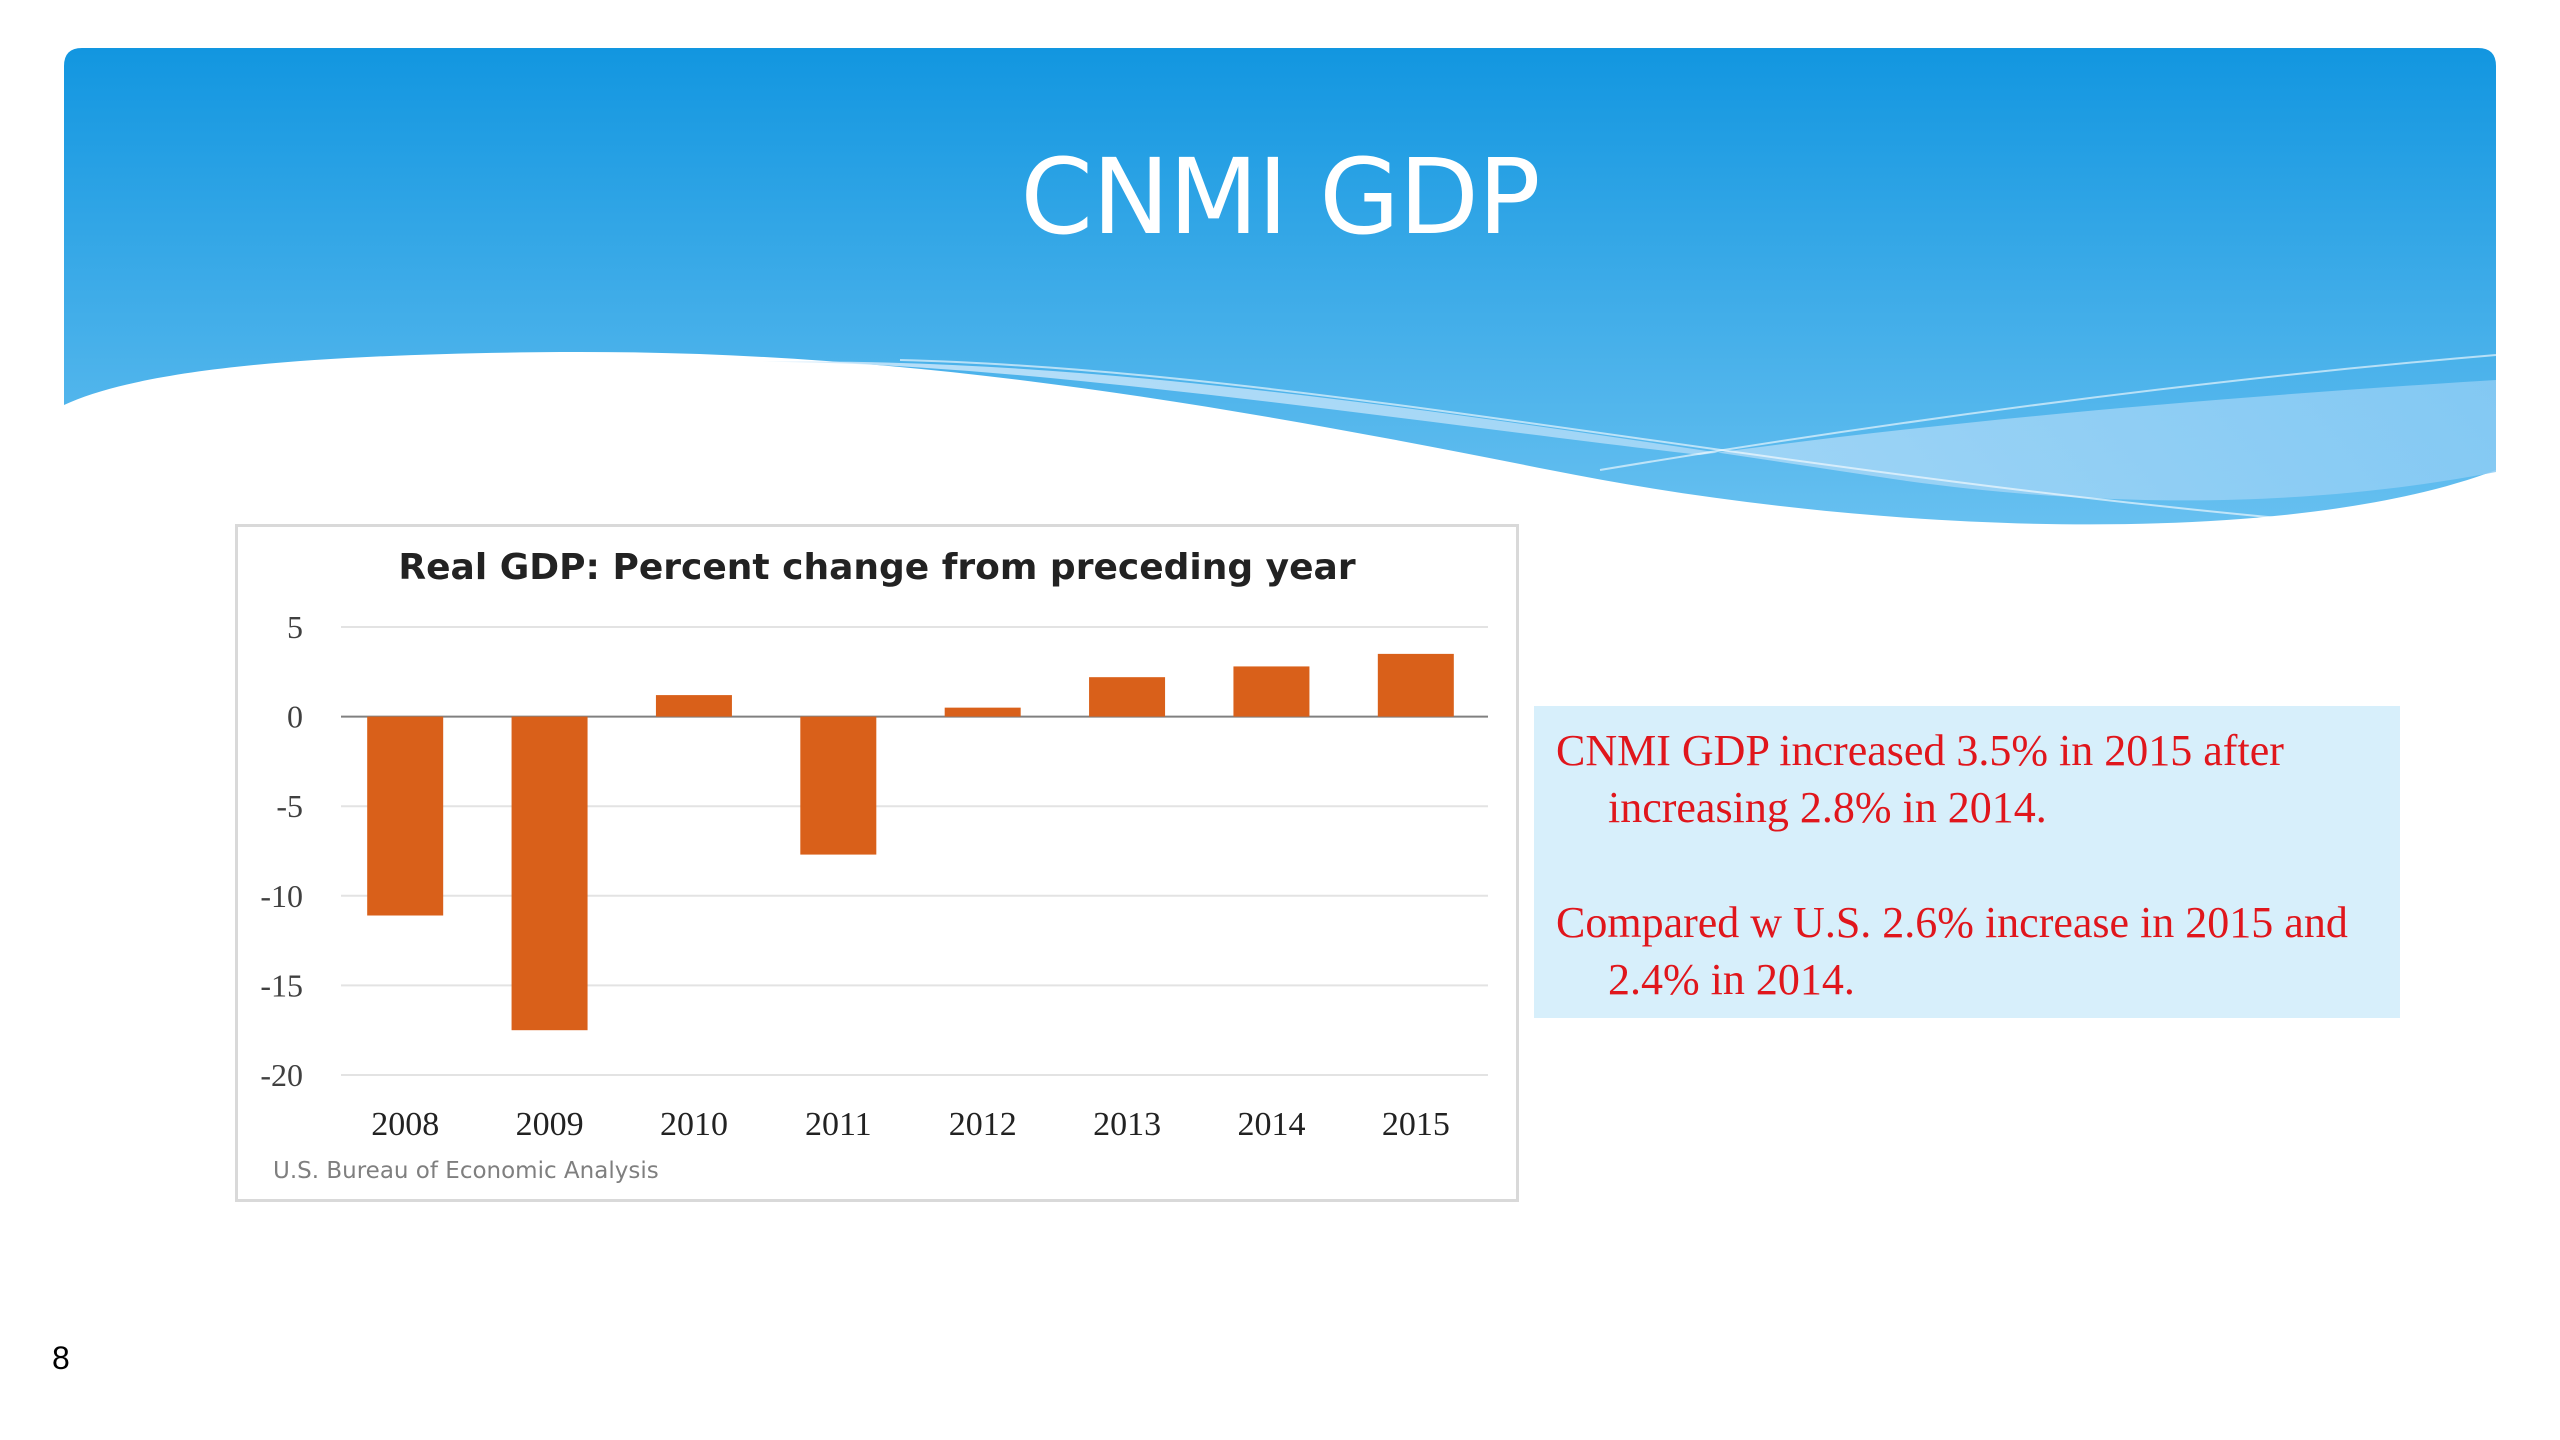  What do you see at coordinates (466, 1171) in the screenshot?
I see `chart-source: U.S. Bureau of Economic Analysis` at bounding box center [466, 1171].